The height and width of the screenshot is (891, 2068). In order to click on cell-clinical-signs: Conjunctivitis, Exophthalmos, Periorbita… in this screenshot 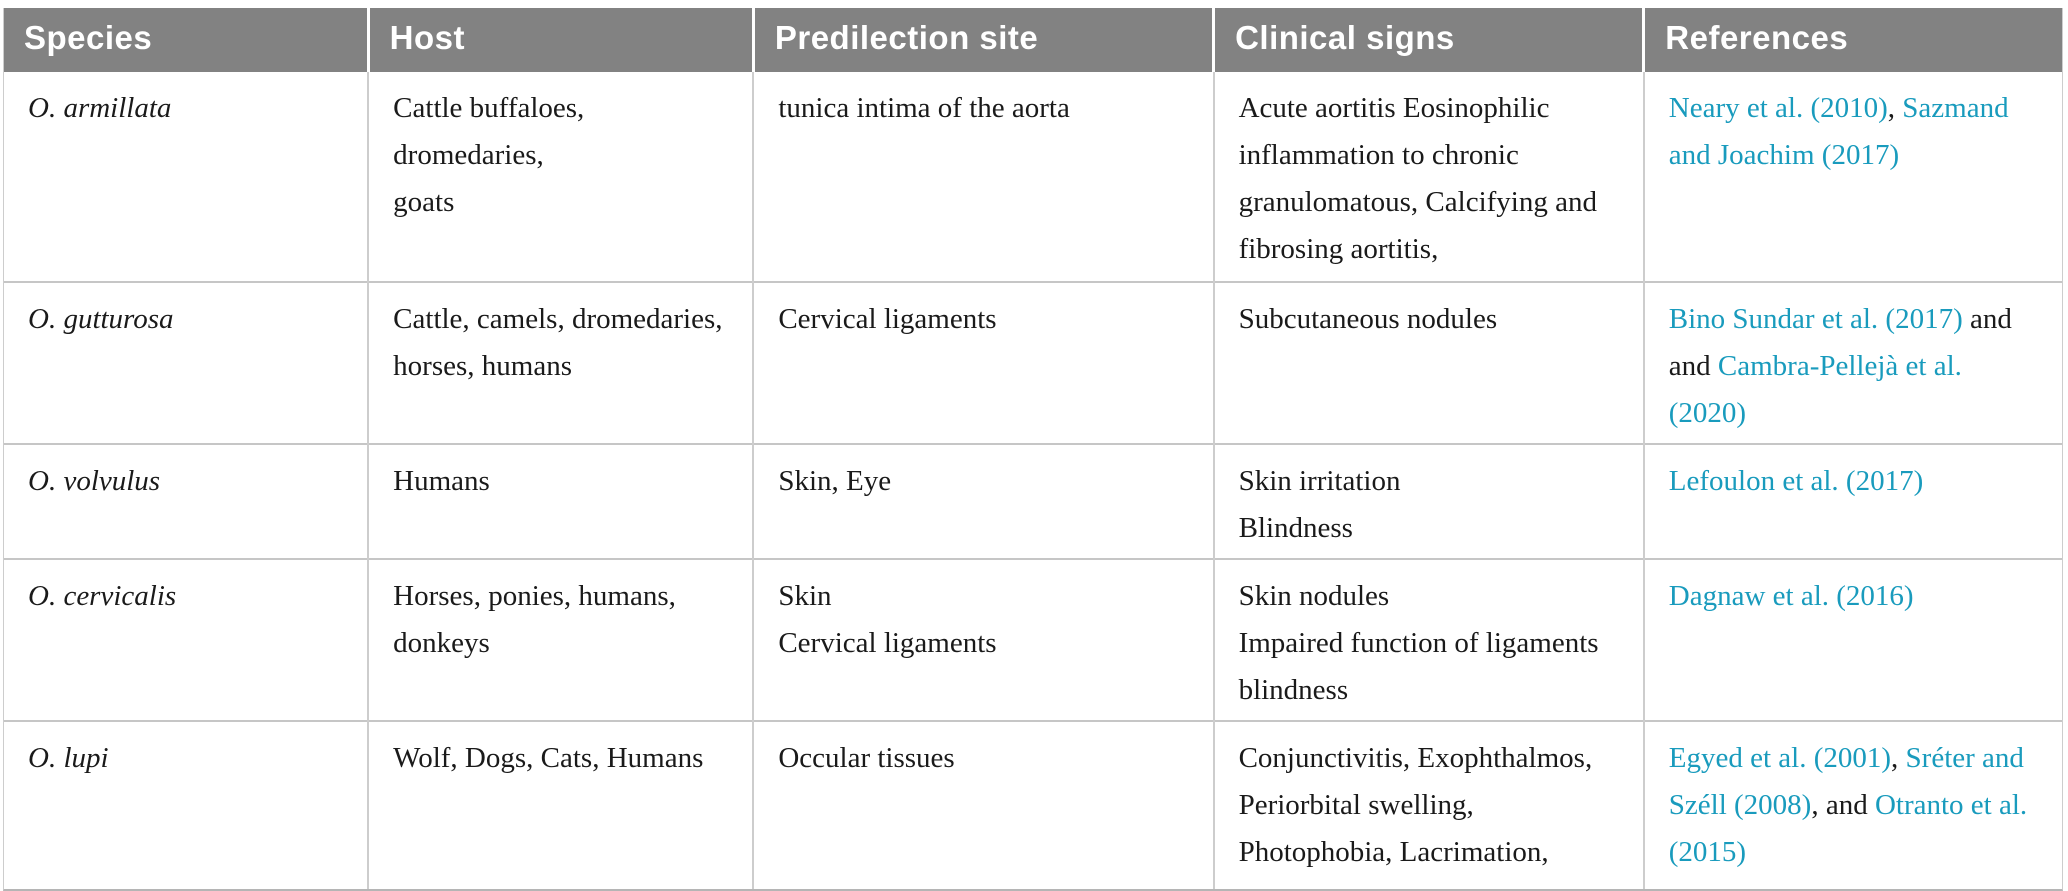, I will do `click(1428, 804)`.